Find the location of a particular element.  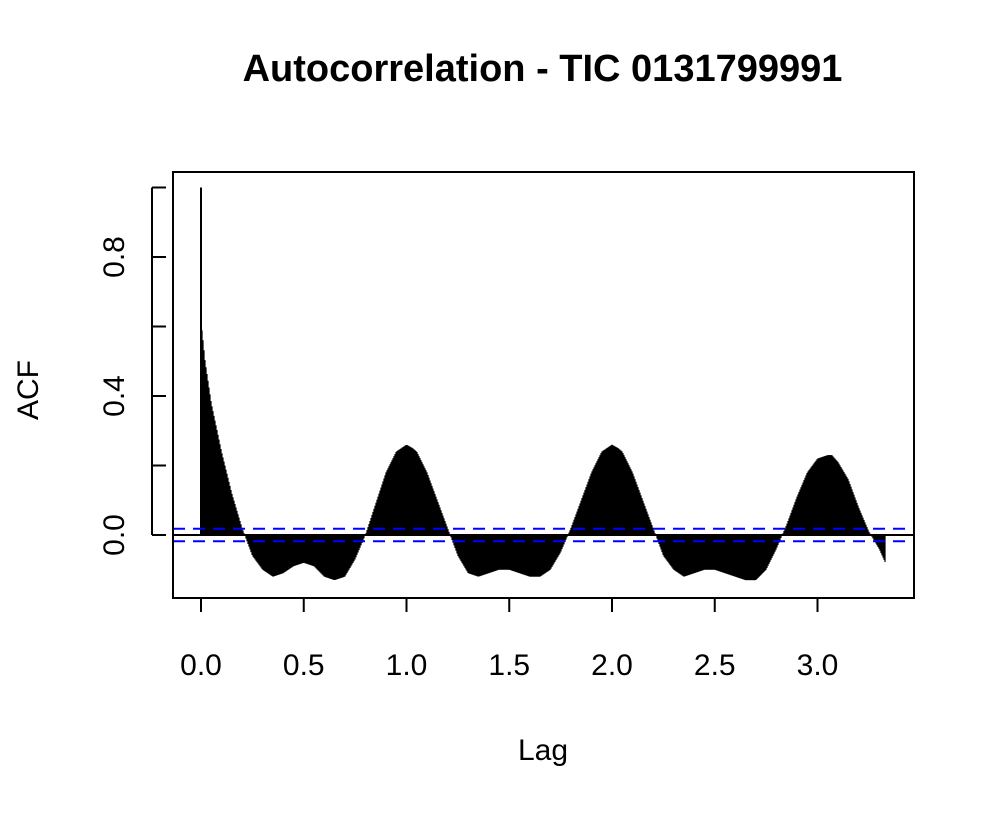

x-axis-label: Lag is located at coordinates (543, 750).